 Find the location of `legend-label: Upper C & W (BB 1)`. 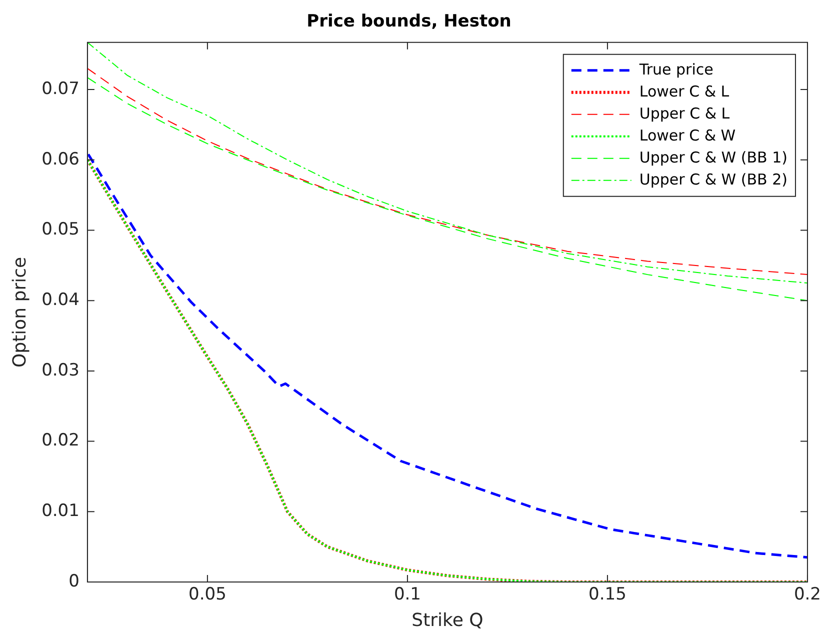

legend-label: Upper C & W (BB 1) is located at coordinates (713, 157).